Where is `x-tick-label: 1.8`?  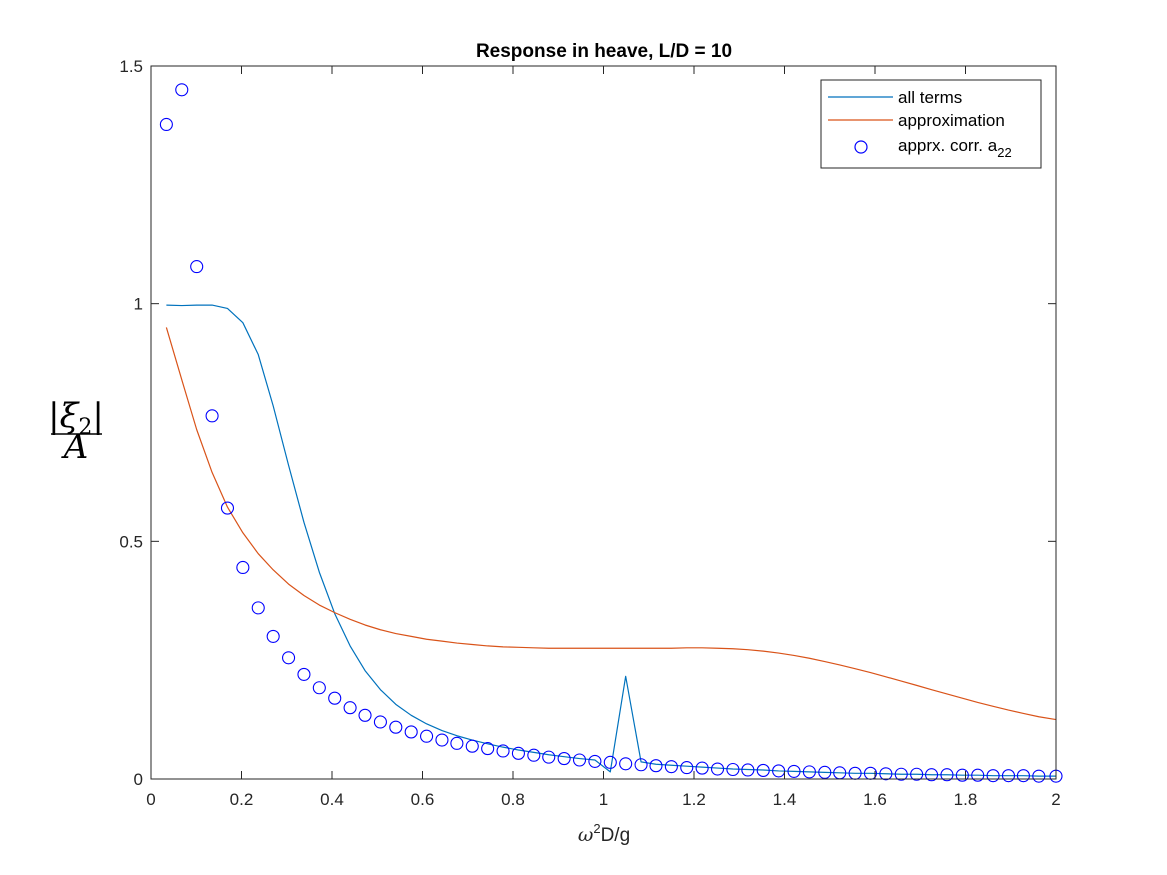 x-tick-label: 1.8 is located at coordinates (966, 799).